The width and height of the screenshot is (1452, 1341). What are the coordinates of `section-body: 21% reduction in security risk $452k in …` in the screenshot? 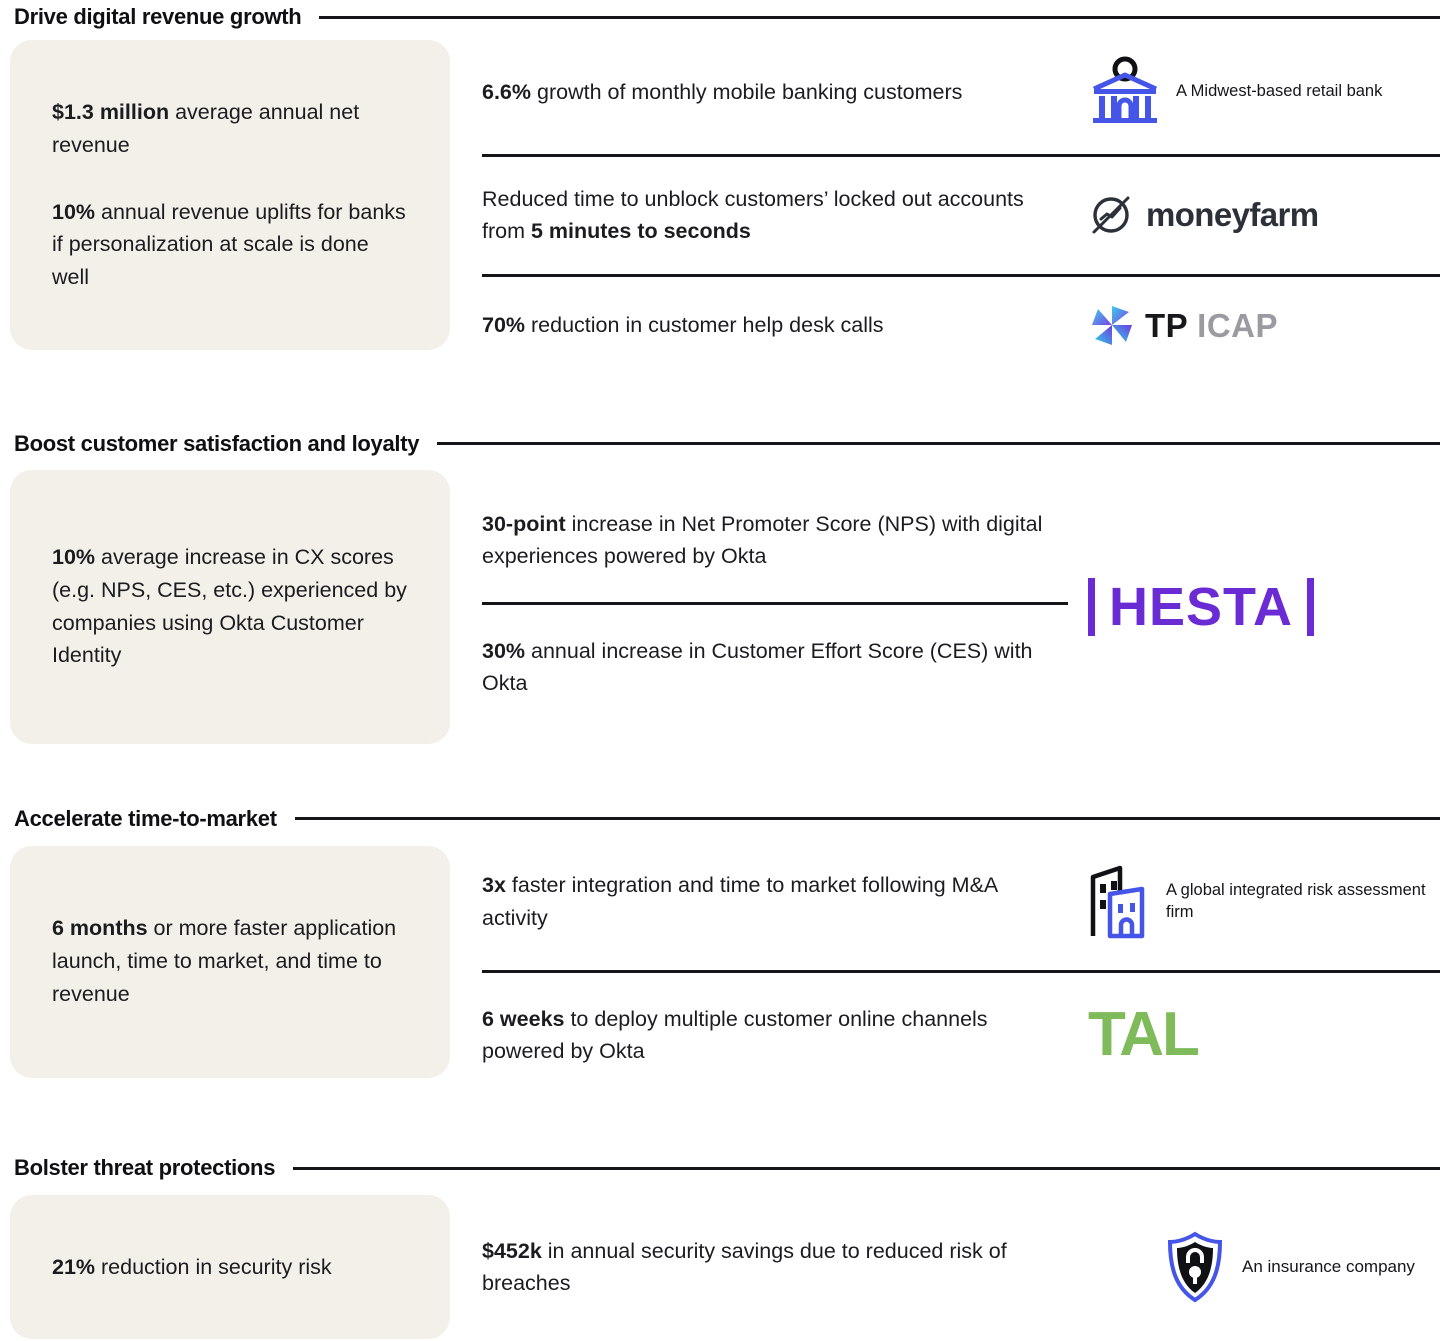 It's located at (725, 1267).